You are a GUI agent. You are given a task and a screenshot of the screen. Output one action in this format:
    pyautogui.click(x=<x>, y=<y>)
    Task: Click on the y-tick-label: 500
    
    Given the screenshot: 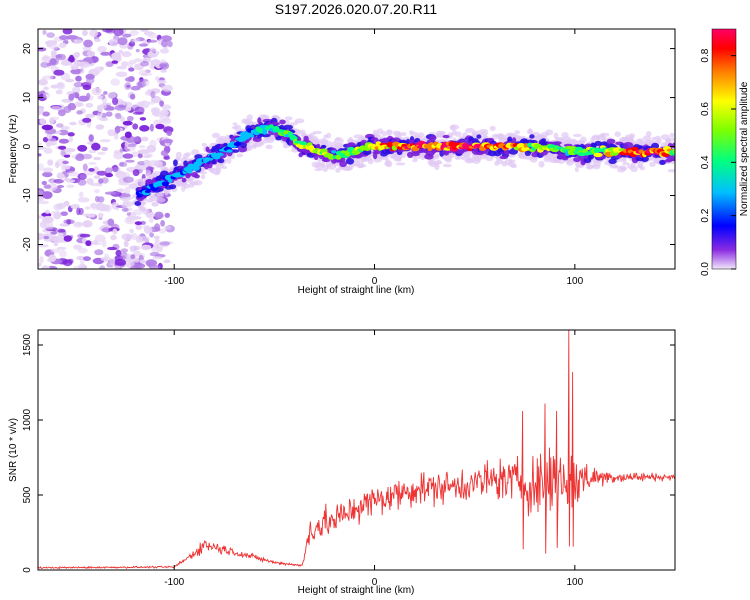 What is the action you would take?
    pyautogui.click(x=27, y=494)
    